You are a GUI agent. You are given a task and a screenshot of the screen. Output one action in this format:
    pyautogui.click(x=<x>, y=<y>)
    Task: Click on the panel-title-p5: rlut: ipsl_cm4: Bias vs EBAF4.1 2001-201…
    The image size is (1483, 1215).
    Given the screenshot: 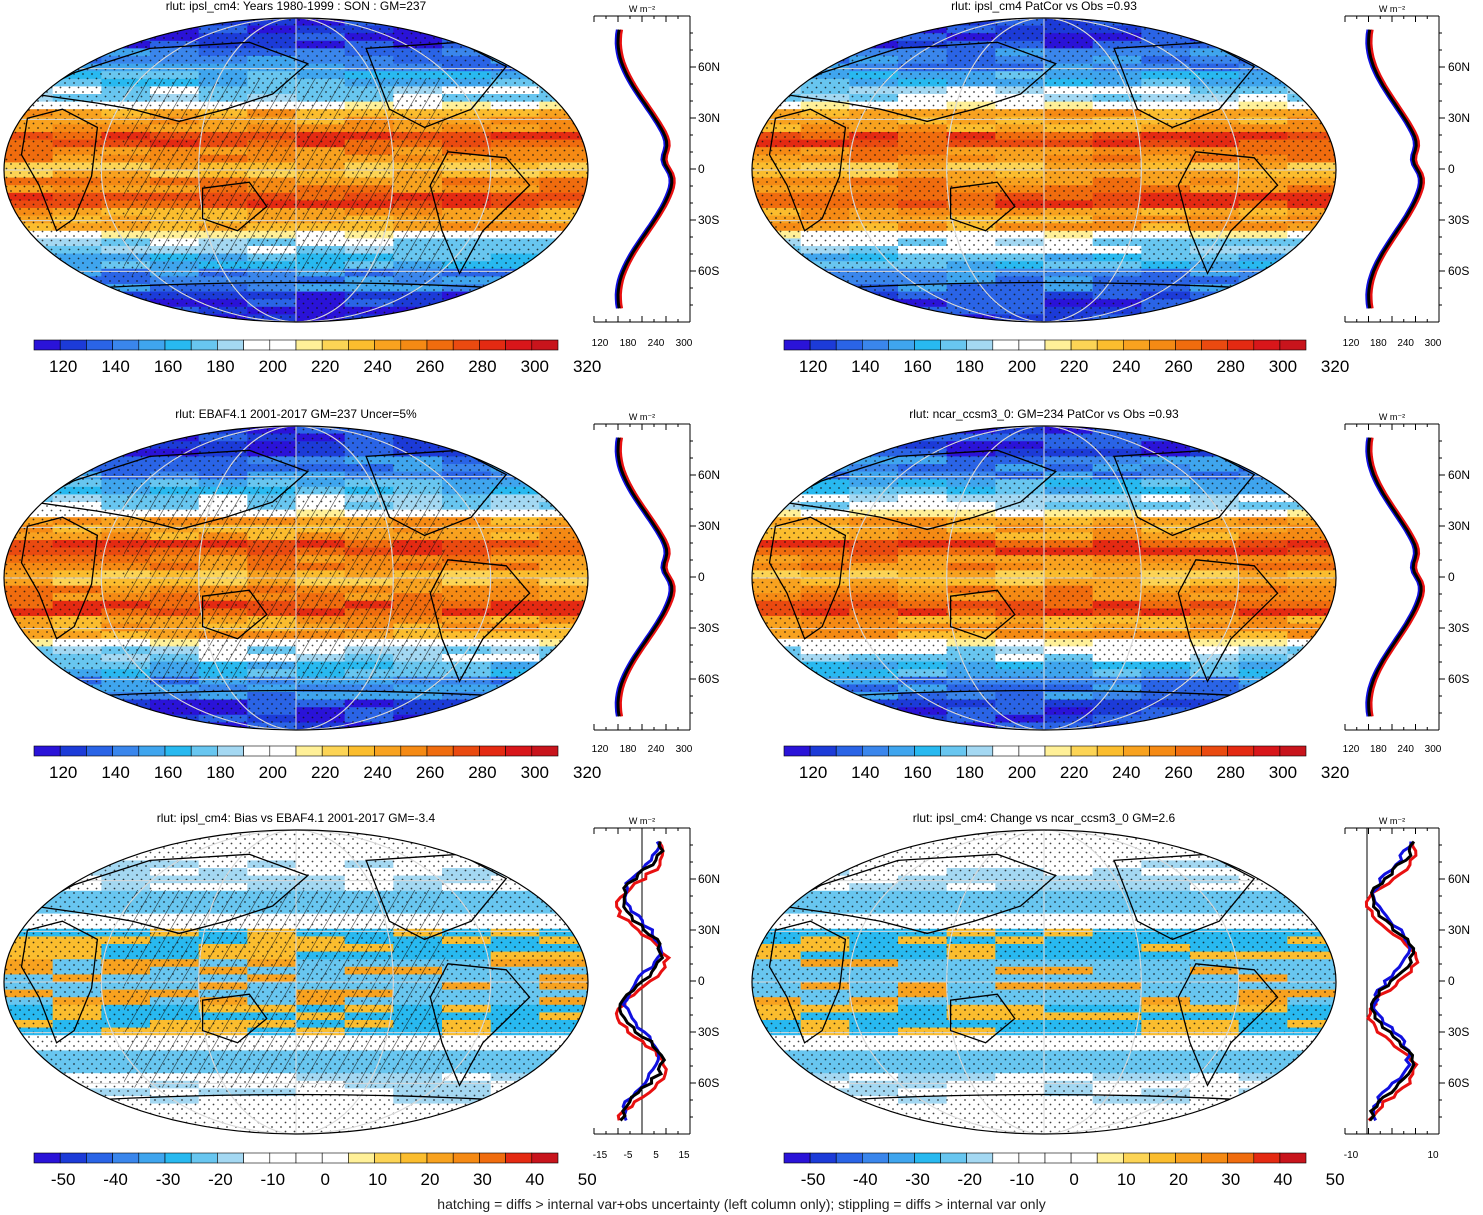 What is the action you would take?
    pyautogui.click(x=296, y=818)
    